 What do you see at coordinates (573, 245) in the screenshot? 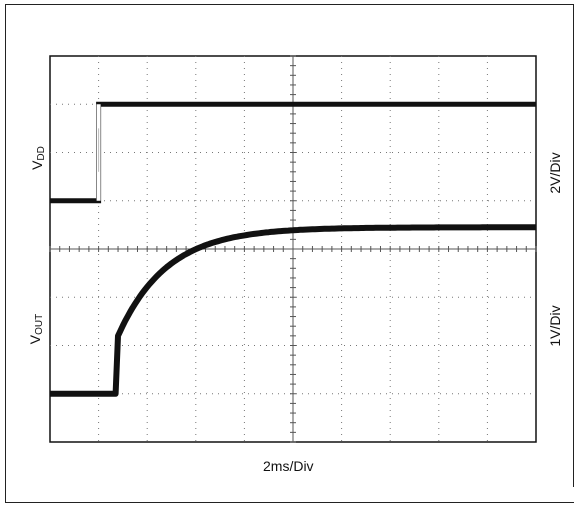
I see `figure-frame-right` at bounding box center [573, 245].